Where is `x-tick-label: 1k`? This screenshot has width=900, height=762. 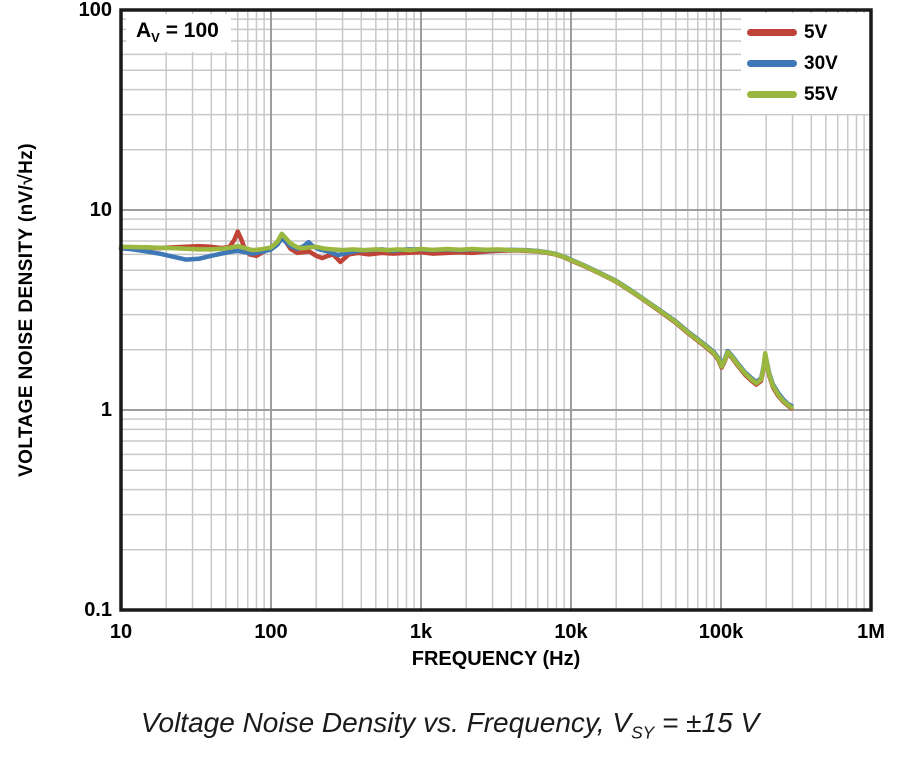
x-tick-label: 1k is located at coordinates (421, 632).